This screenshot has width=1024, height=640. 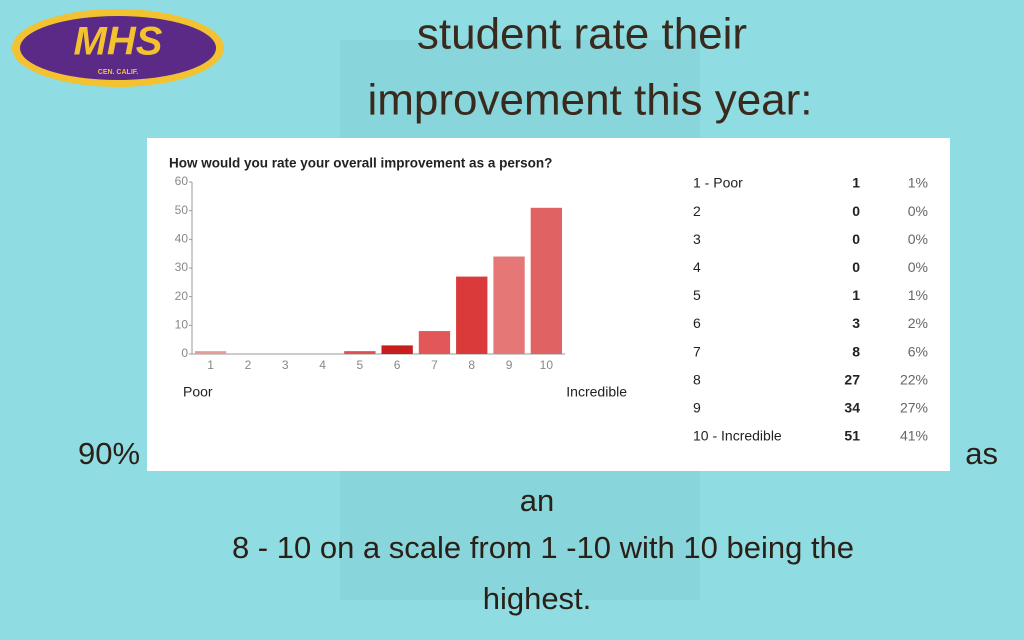 I want to click on row-count: 34, so click(x=852, y=408).